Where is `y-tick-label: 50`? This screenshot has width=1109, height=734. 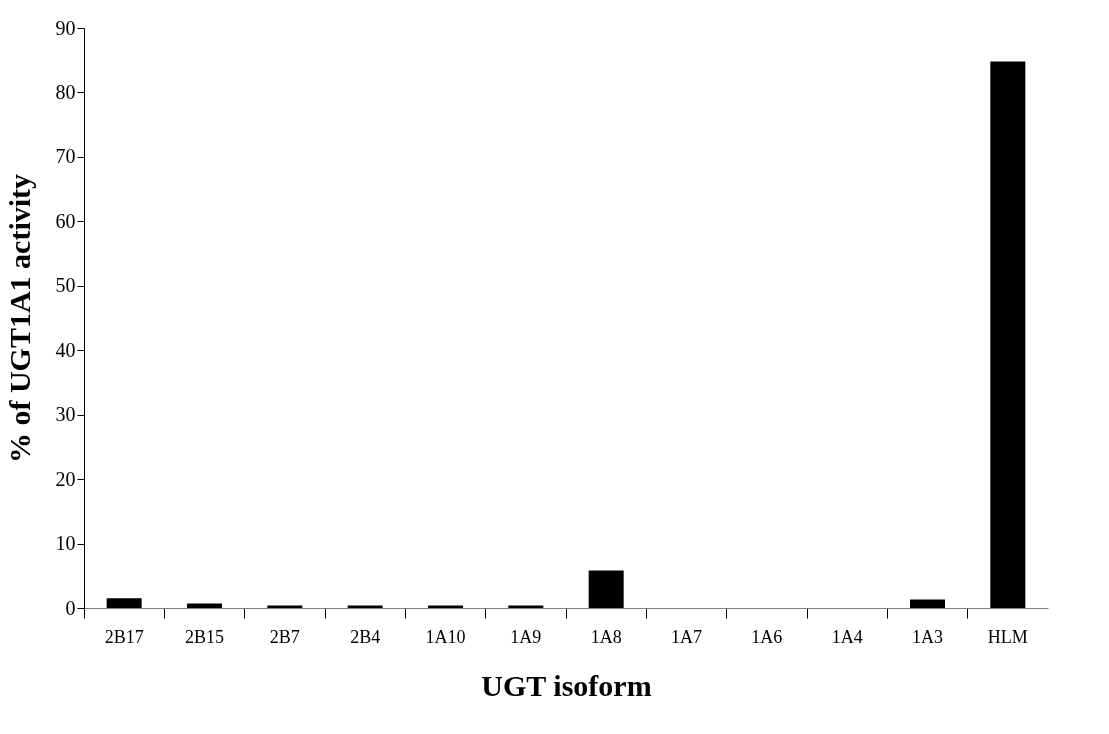
y-tick-label: 50 is located at coordinates (65, 285).